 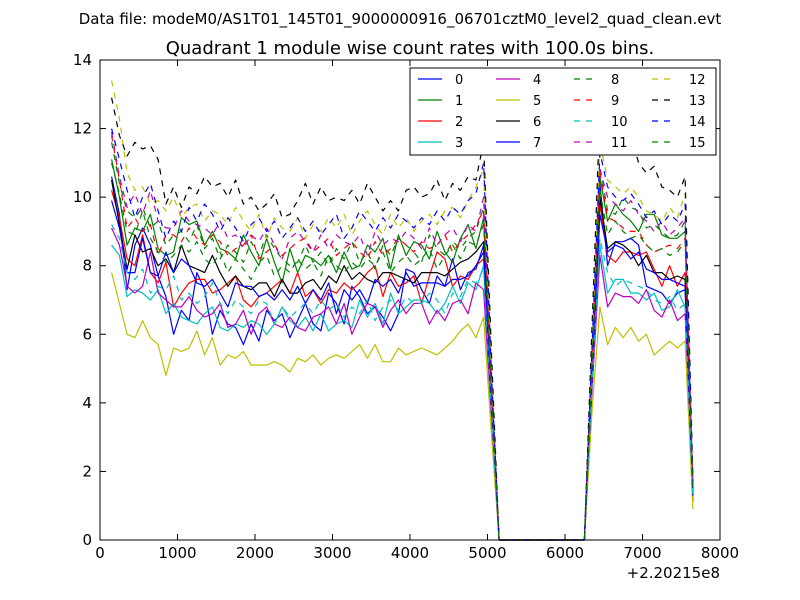 What do you see at coordinates (332, 553) in the screenshot?
I see `x-tick-label: 3000` at bounding box center [332, 553].